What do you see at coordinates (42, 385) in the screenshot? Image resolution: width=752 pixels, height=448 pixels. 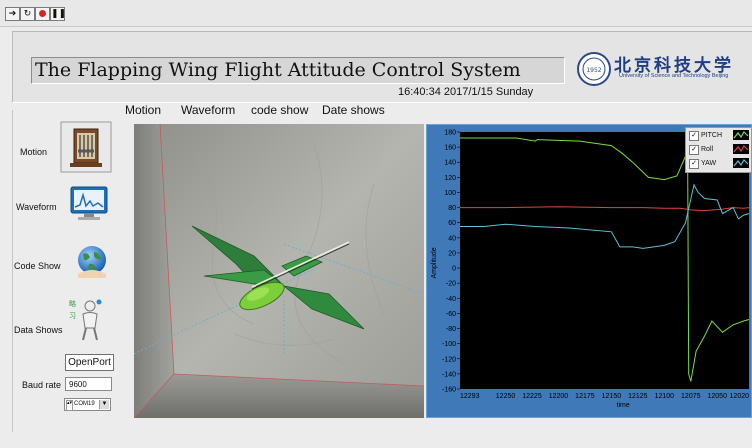 I see `baud-rate-label: Baud rate` at bounding box center [42, 385].